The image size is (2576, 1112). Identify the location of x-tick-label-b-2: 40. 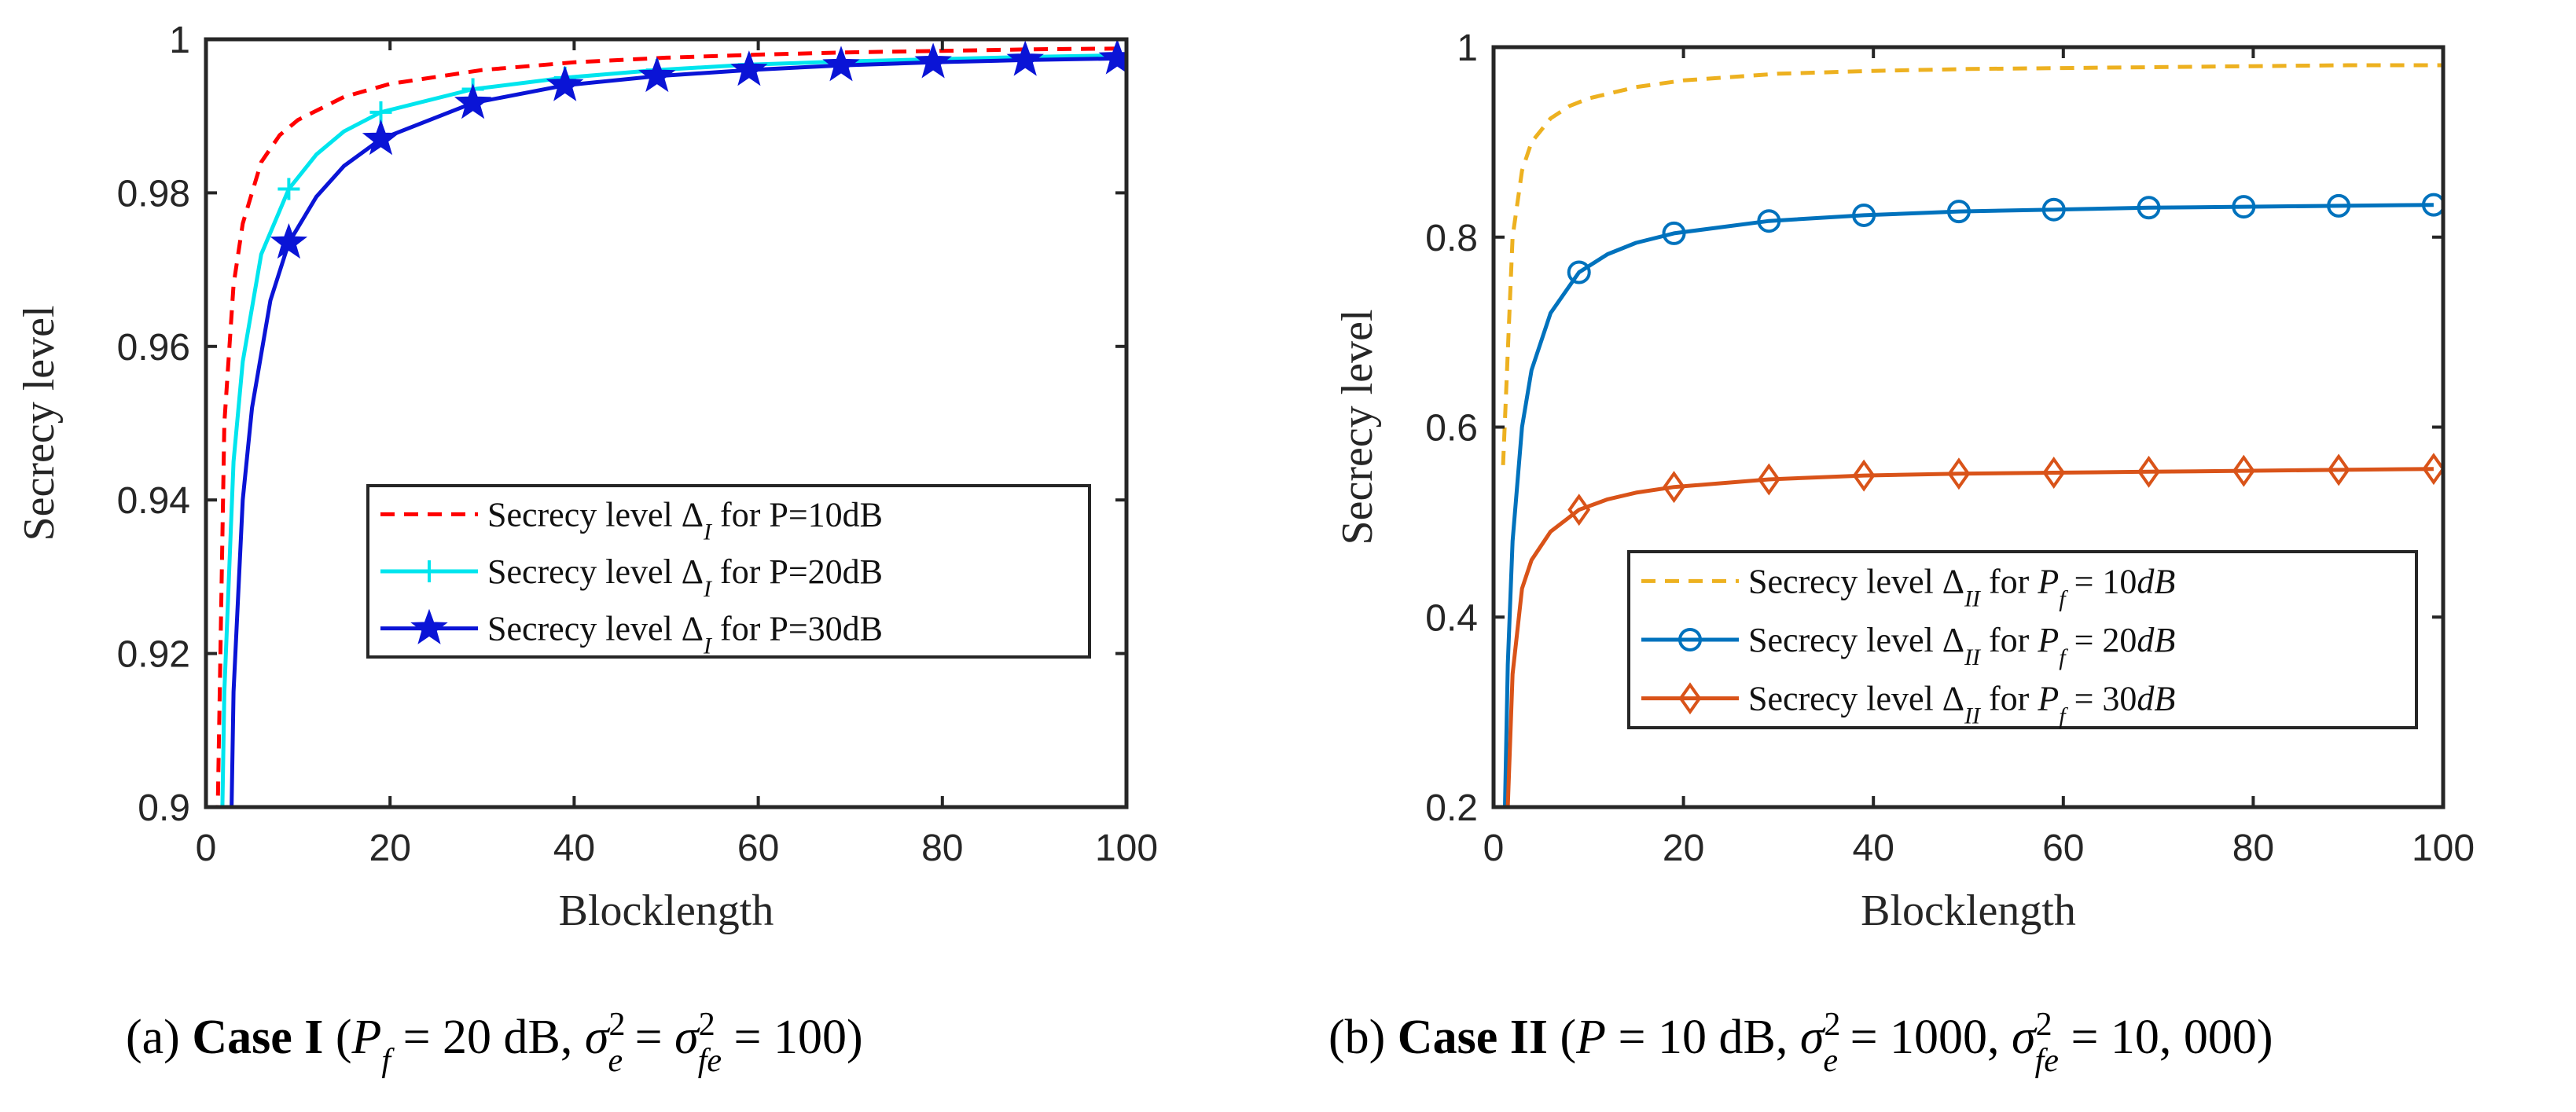
(1873, 848).